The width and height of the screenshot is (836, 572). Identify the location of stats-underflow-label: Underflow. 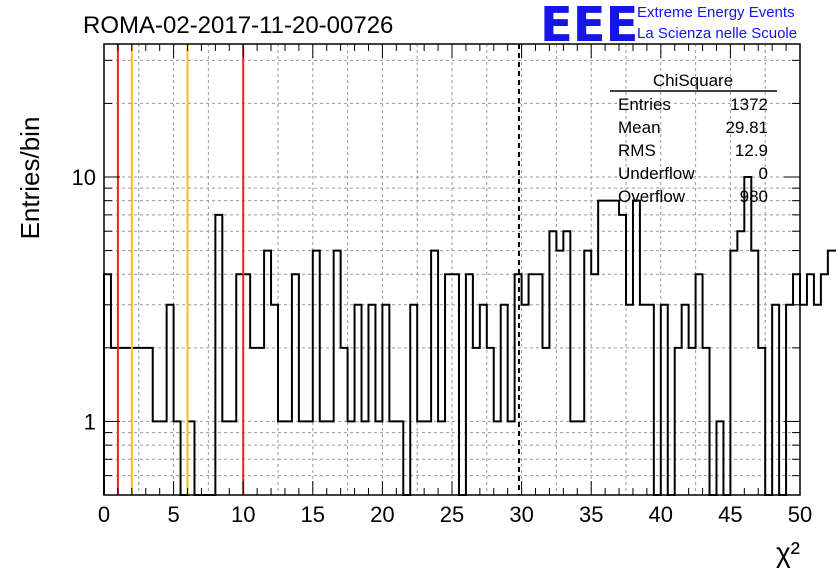
(656, 173).